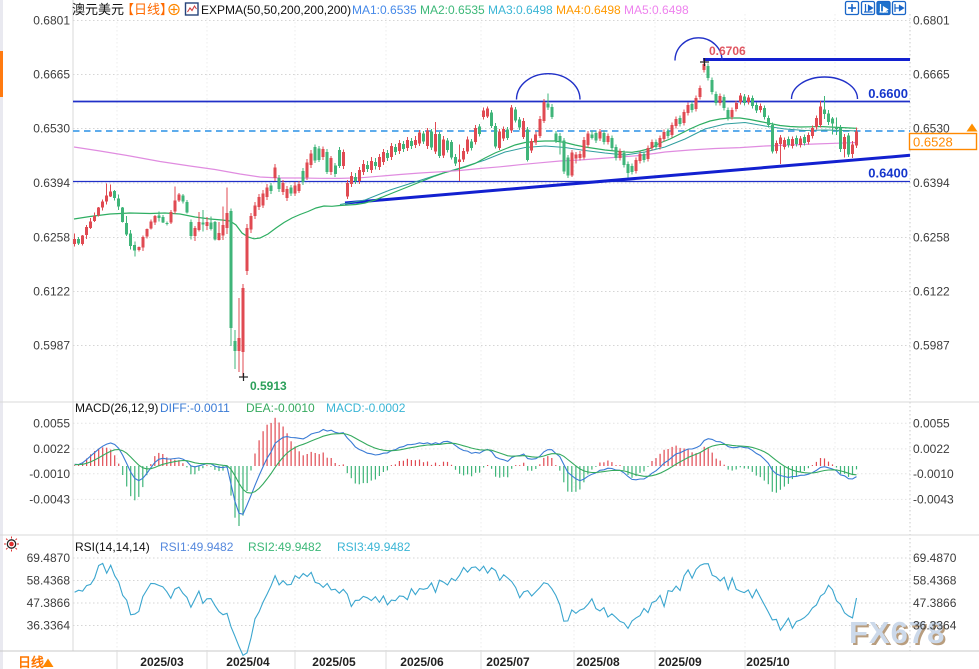 This screenshot has width=979, height=669. I want to click on svg-text: 2025/06, so click(422, 662).